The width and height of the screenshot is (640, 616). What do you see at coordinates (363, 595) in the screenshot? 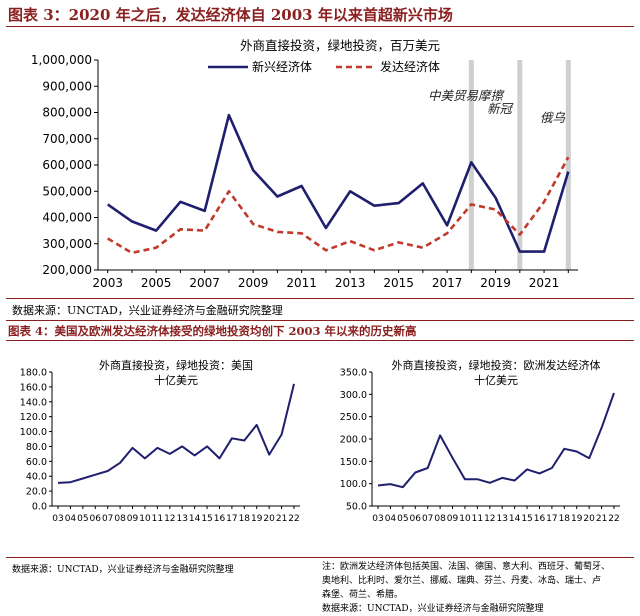
I see `note-line: 森堡、荷兰、希腊。` at bounding box center [363, 595].